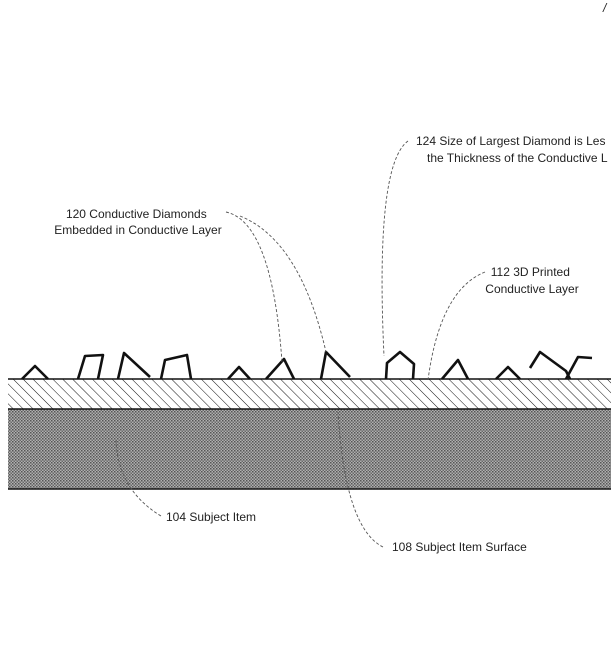 The image size is (611, 662). What do you see at coordinates (211, 517) in the screenshot?
I see `label-subject-item: 104 Subject Item` at bounding box center [211, 517].